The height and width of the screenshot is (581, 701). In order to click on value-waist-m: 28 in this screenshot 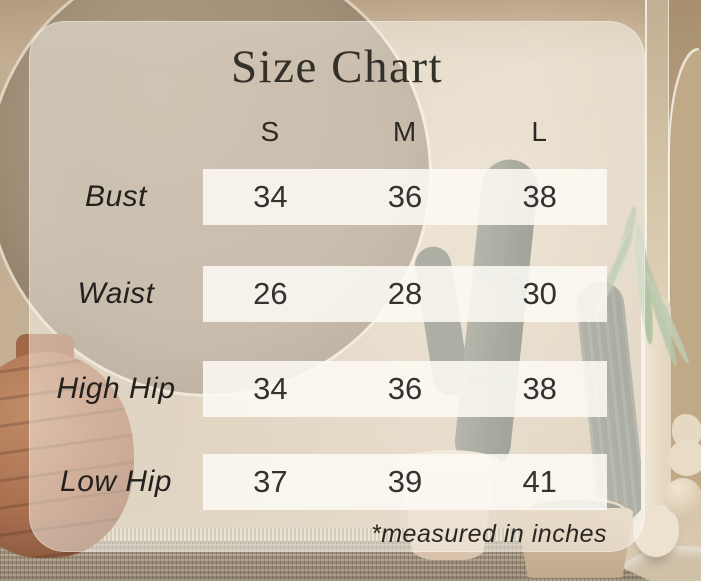, I will do `click(405, 293)`.